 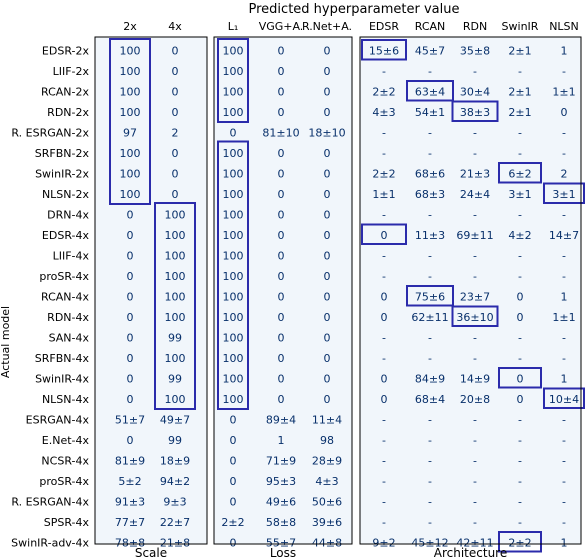 I want to click on cell-value: 35±8, so click(x=475, y=50).